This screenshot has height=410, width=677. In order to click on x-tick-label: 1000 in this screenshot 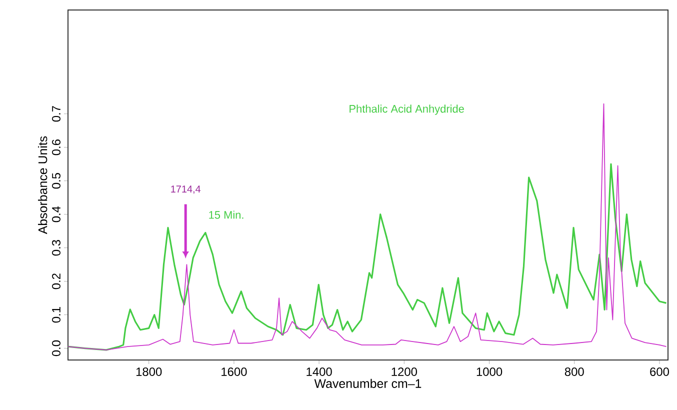, I will do `click(489, 372)`.